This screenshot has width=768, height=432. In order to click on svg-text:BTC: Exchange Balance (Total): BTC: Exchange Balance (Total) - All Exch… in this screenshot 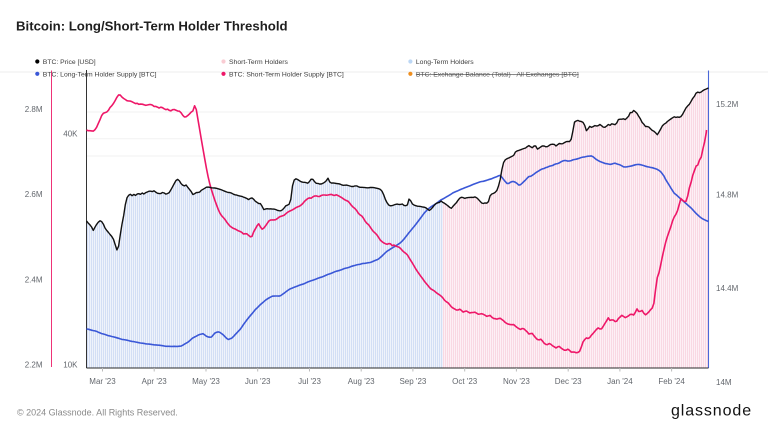, I will do `click(497, 74)`.